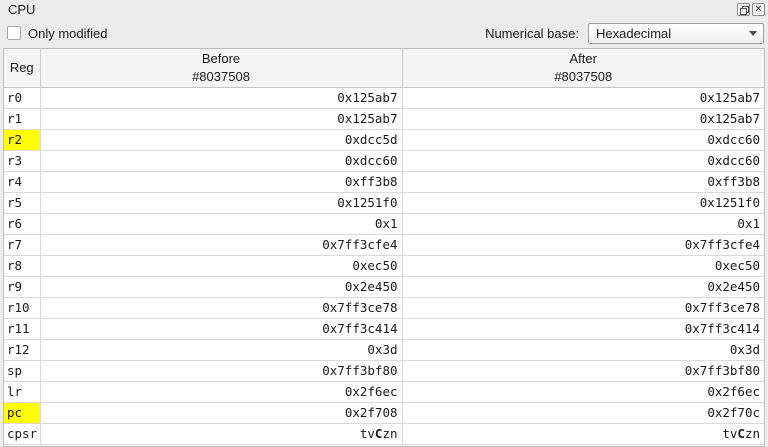 The width and height of the screenshot is (768, 447). Describe the element at coordinates (583, 59) in the screenshot. I see `header-after-title: After` at that location.